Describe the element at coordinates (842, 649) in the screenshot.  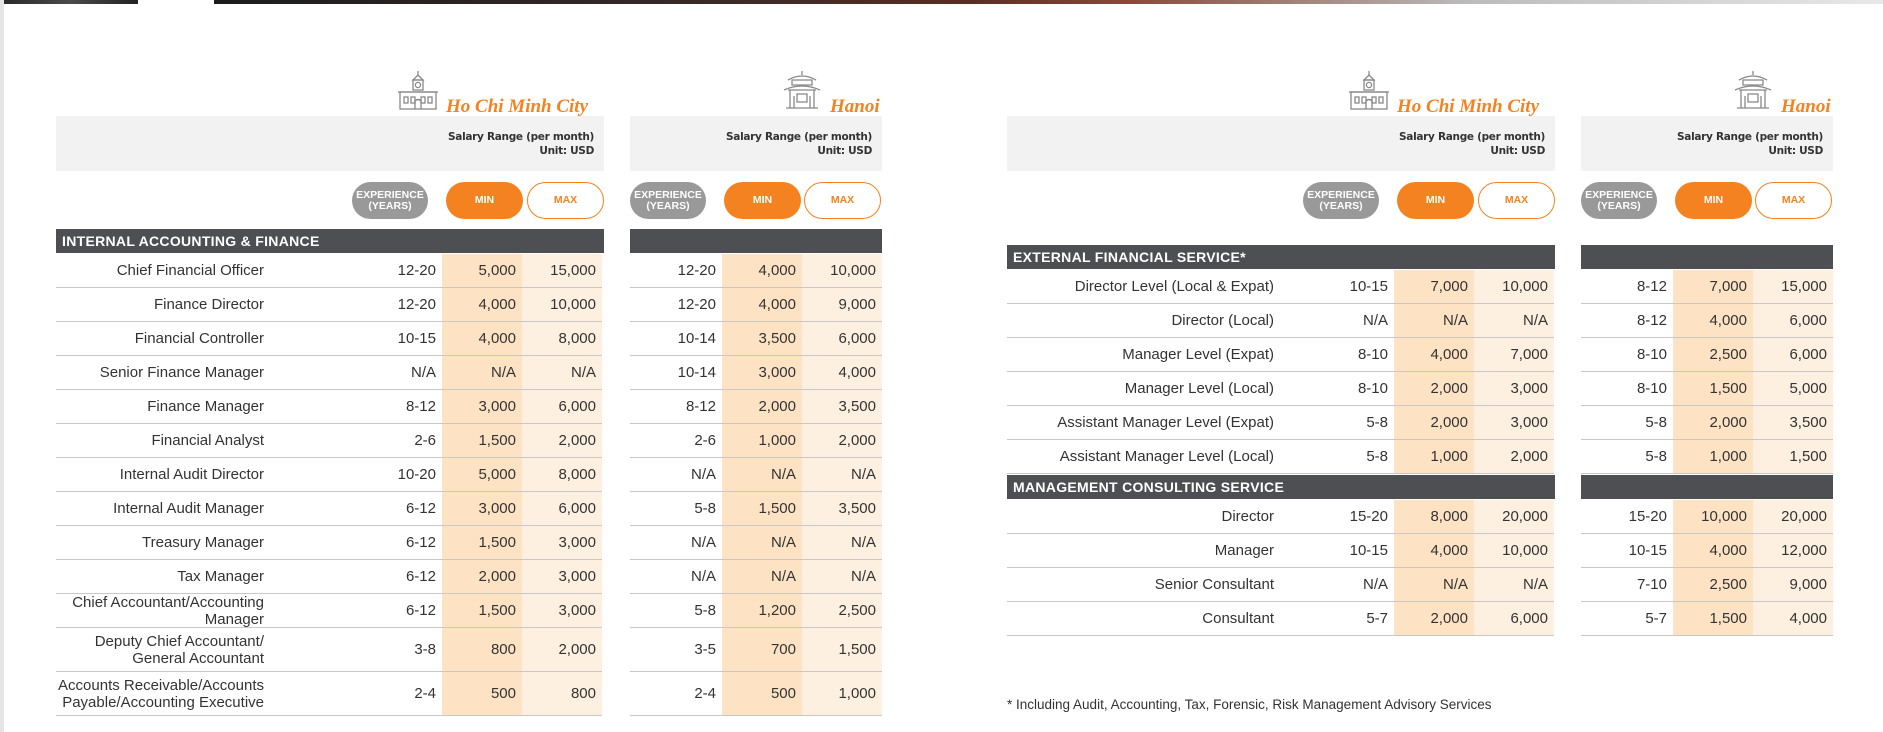
I see `hanoi-max-cell: 1,500` at that location.